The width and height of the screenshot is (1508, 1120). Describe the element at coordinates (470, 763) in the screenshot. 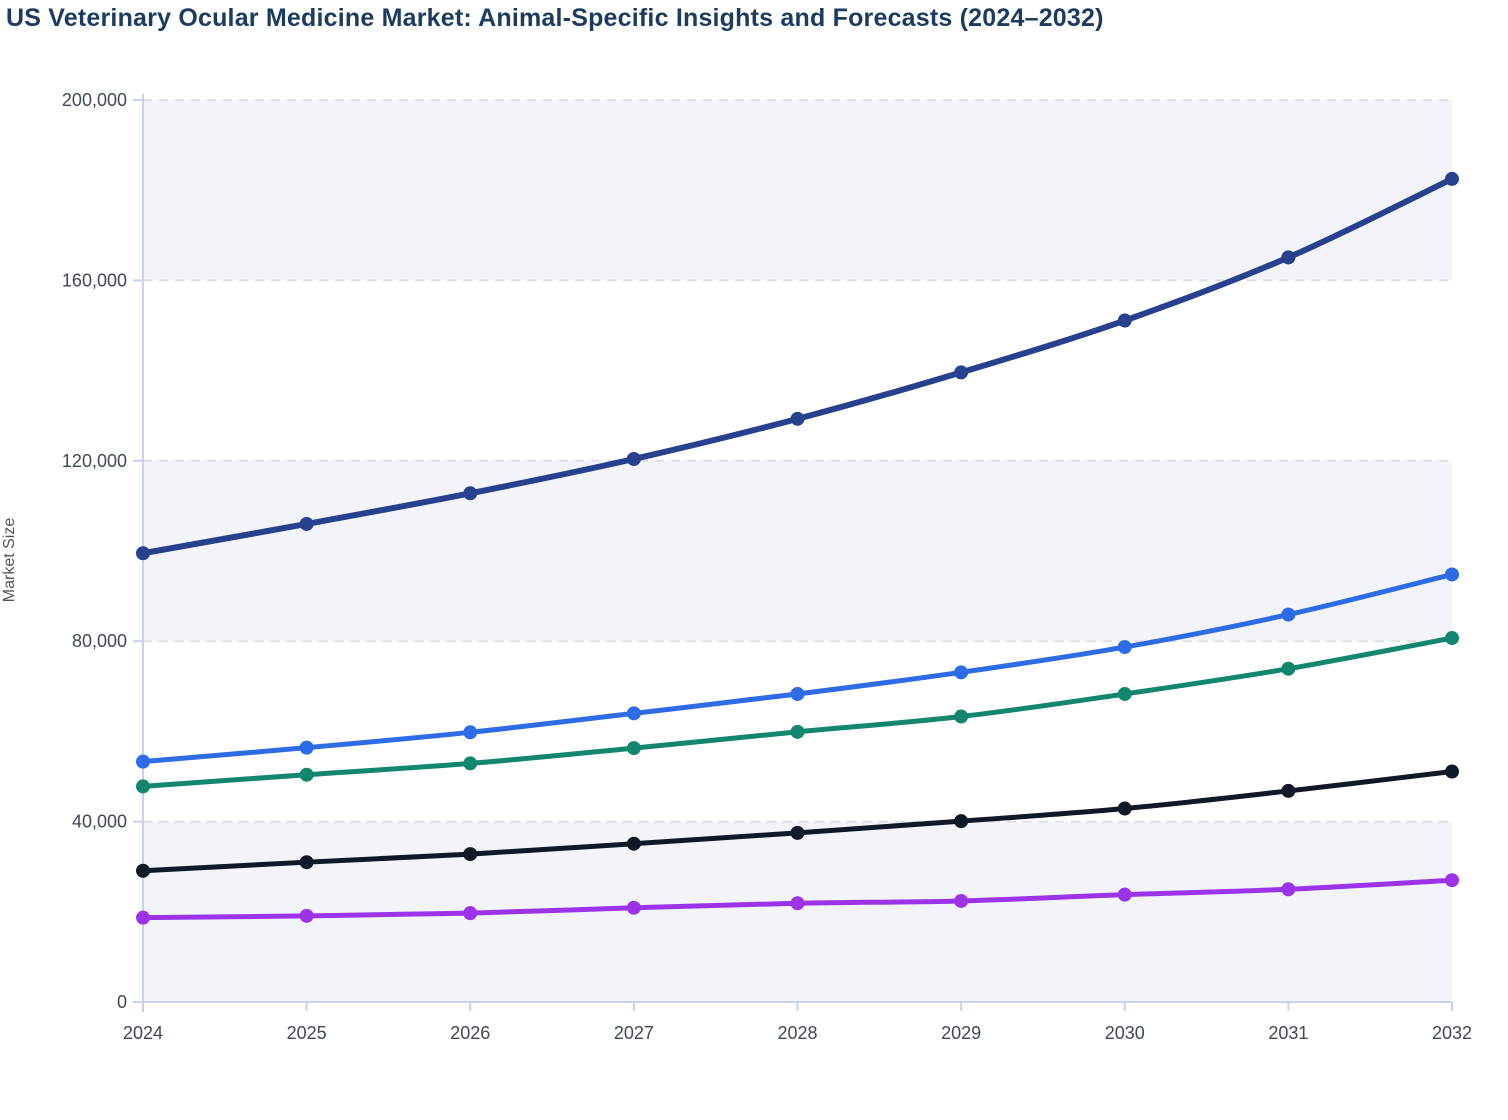

I see `data-point-green-2026` at that location.